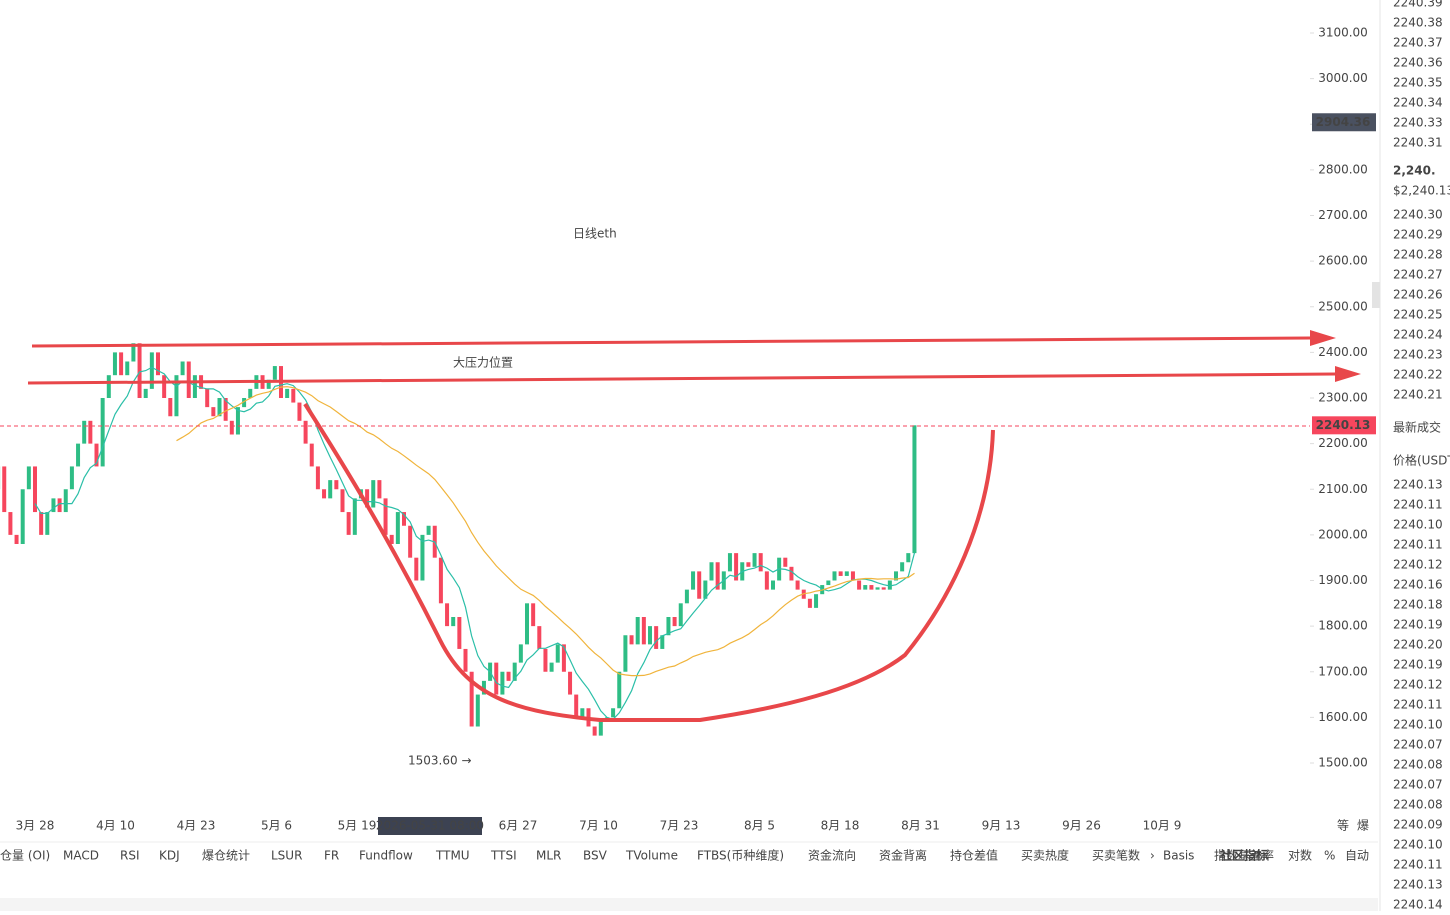 This screenshot has width=1450, height=915. Describe the element at coordinates (903, 855) in the screenshot. I see `indicator-tab: 资金背离` at that location.